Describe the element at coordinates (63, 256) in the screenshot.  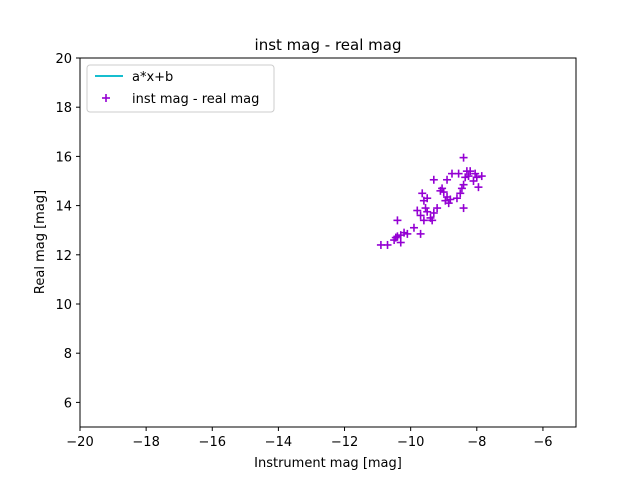
I see `y-tick-label: 12` at that location.